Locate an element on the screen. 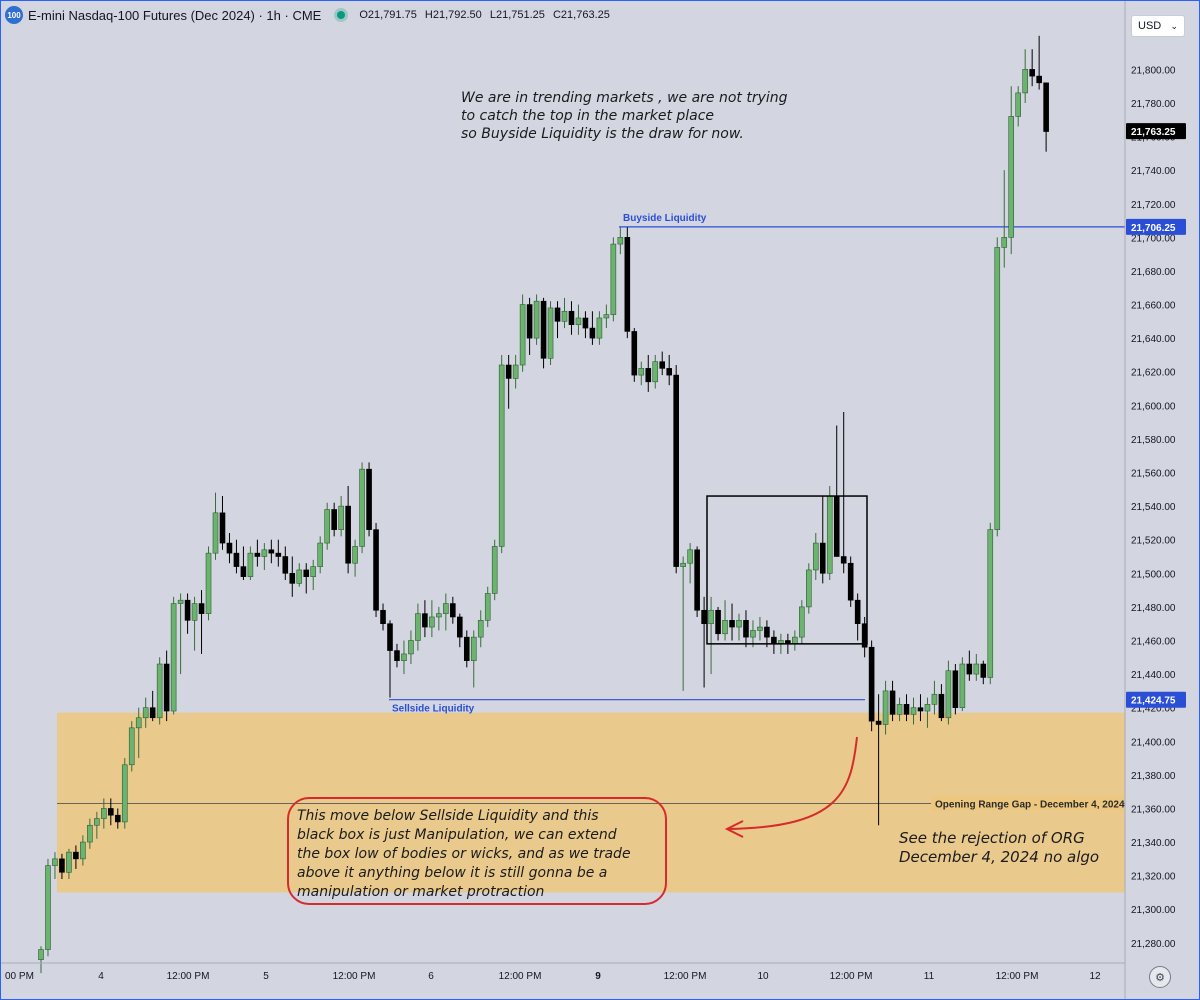 The image size is (1200, 1000). manipulation-box is located at coordinates (787, 570).